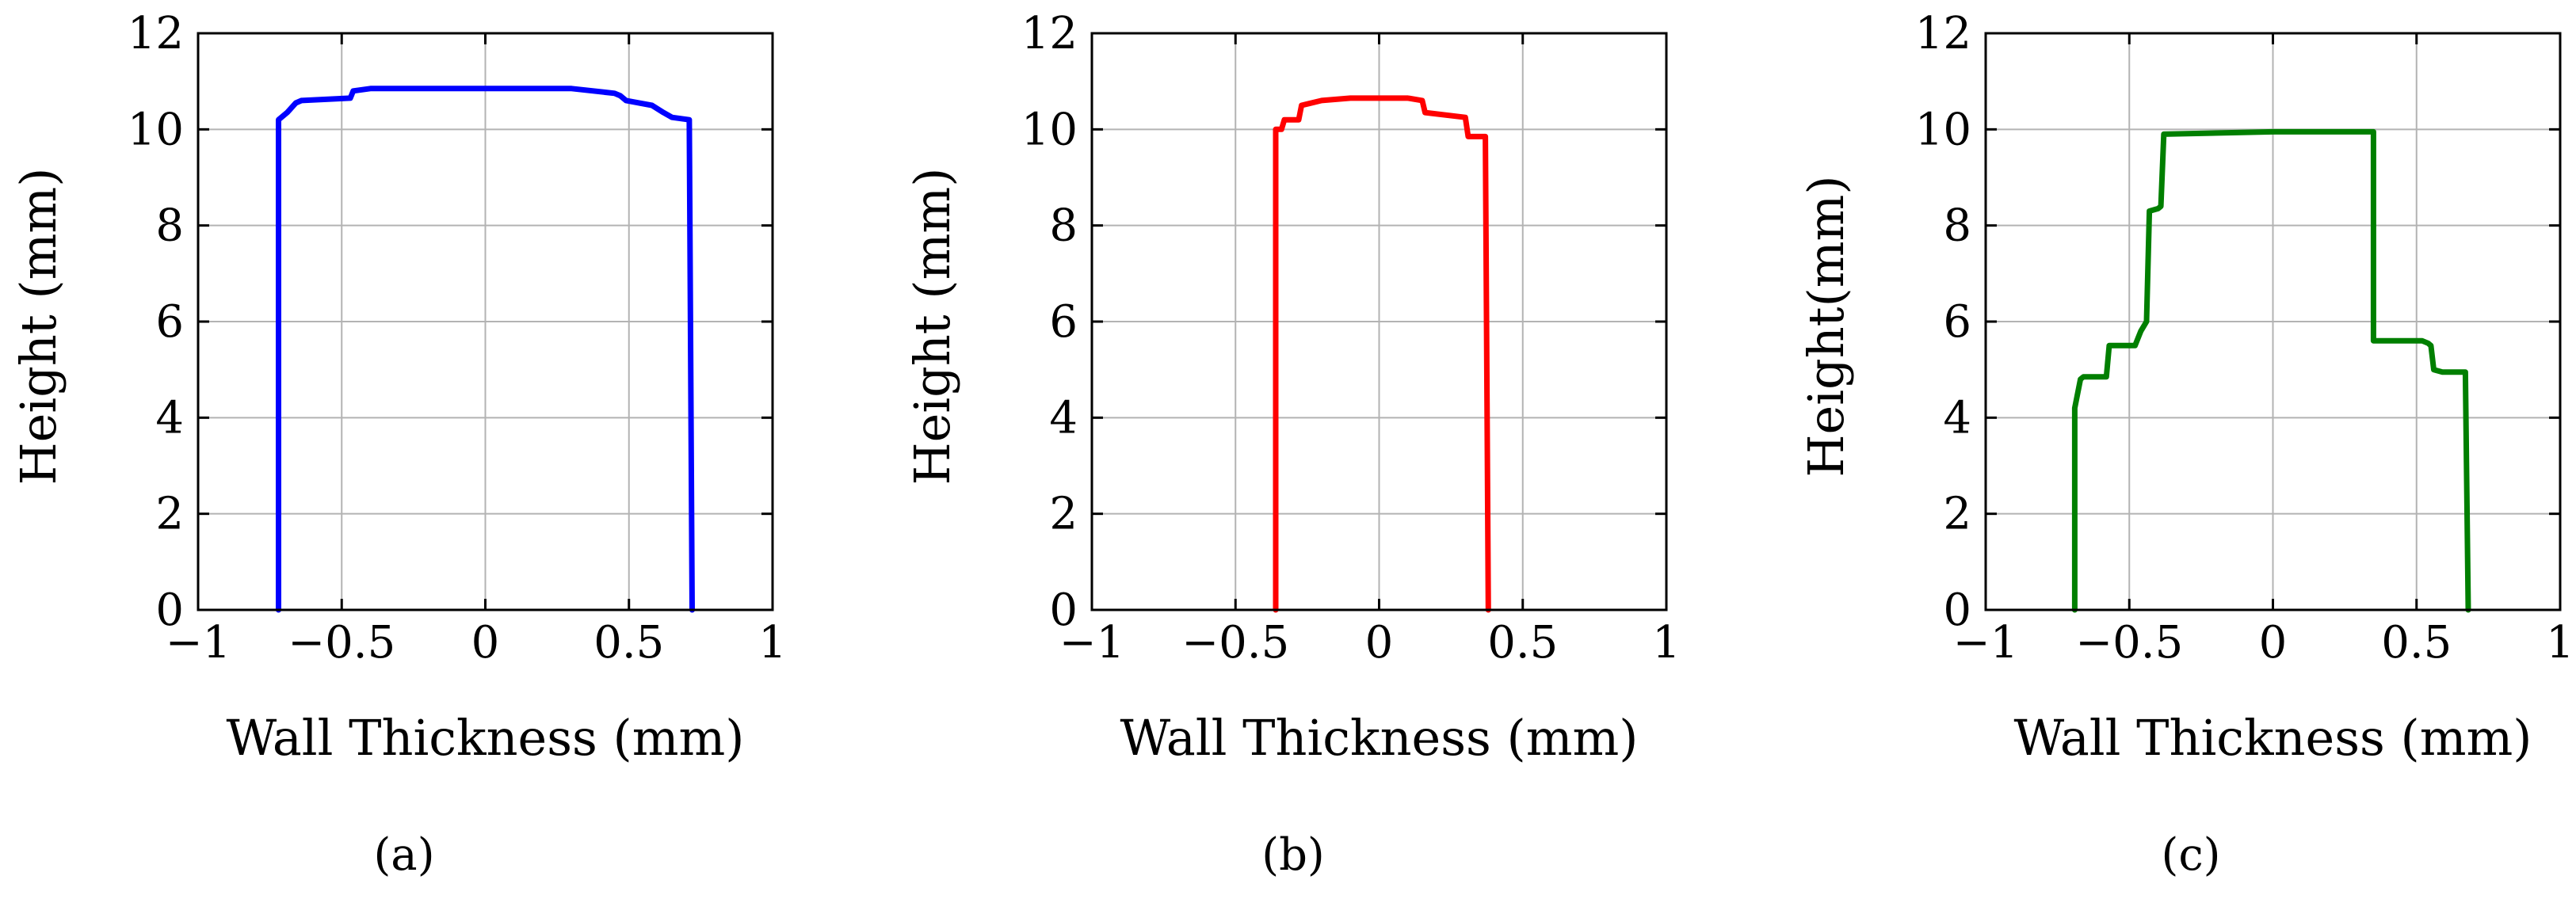  Describe the element at coordinates (2190, 855) in the screenshot. I see `panel-caption: (c)` at that location.